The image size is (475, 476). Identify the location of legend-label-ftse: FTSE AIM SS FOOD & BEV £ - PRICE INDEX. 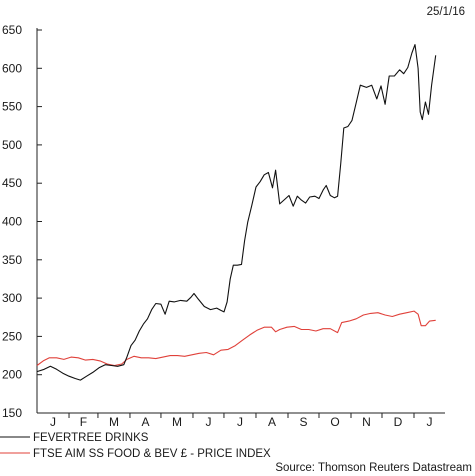
(152, 454).